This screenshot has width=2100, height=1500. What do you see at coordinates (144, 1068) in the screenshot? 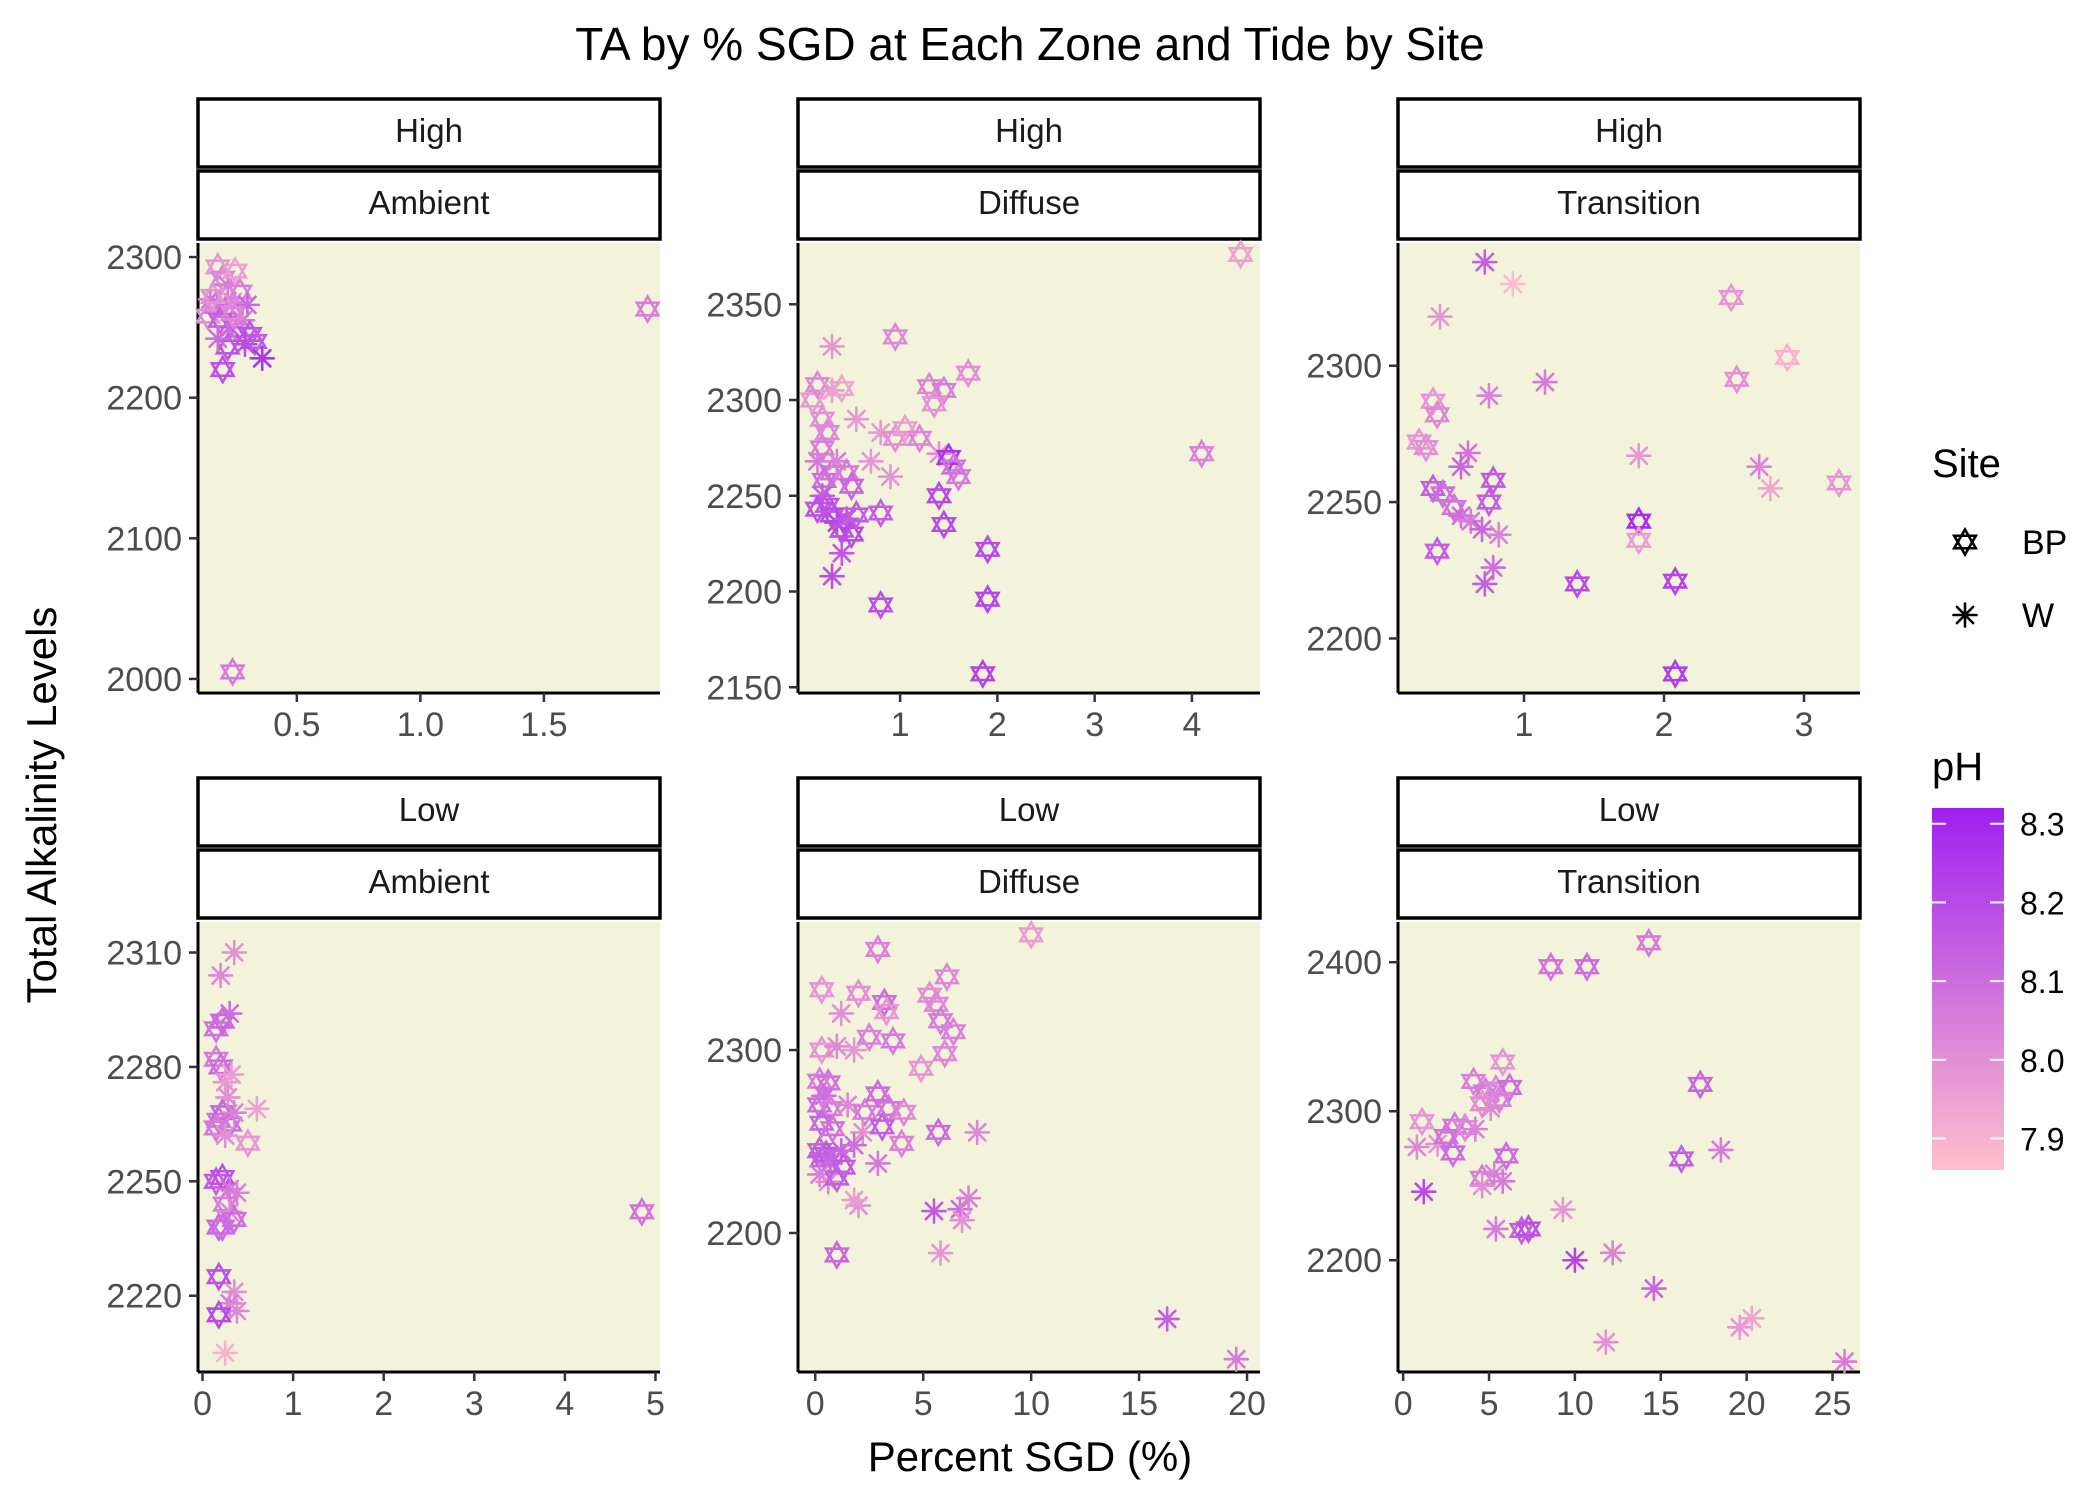
I see `y-tick-label: 2280` at bounding box center [144, 1068].